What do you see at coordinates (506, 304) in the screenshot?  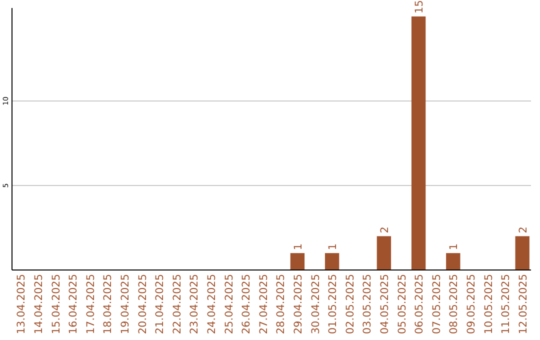 I see `x-tick-label: 11.05.2025` at bounding box center [506, 304].